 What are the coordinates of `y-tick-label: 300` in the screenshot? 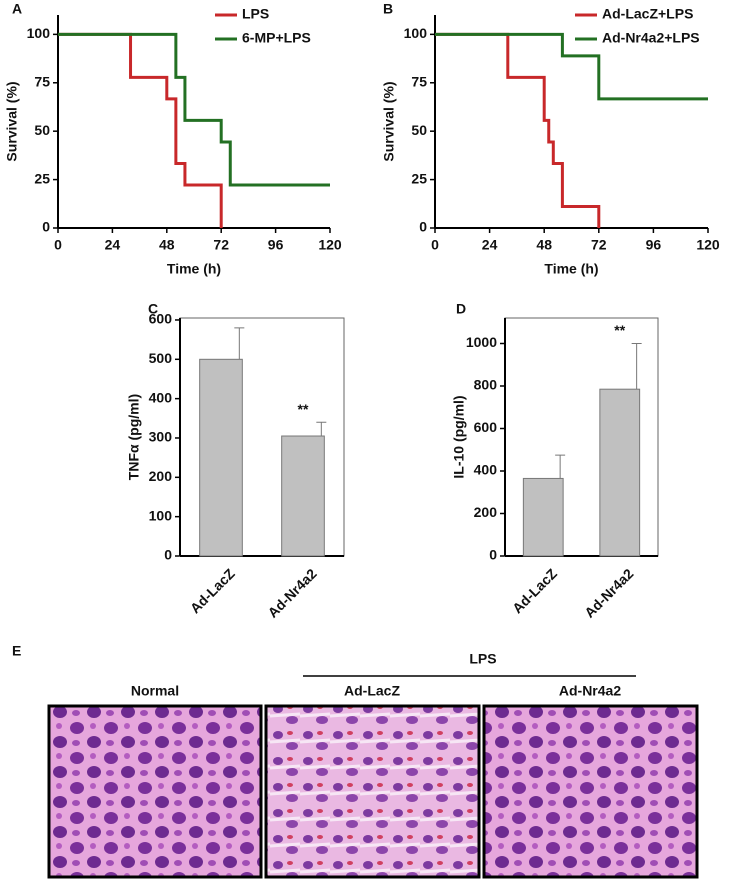 It's located at (161, 437).